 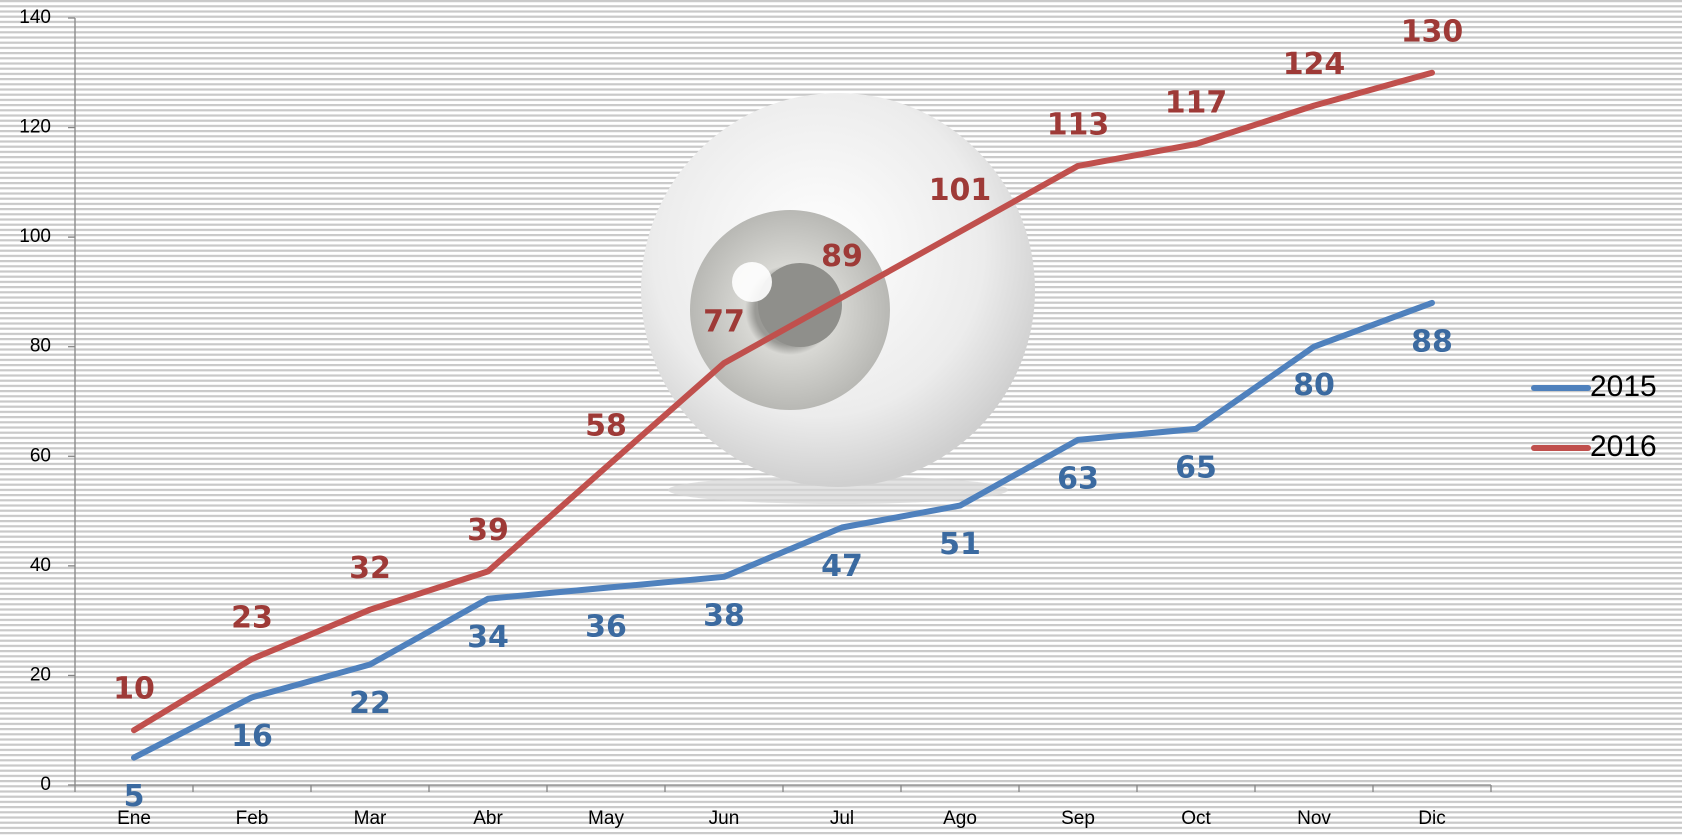 What do you see at coordinates (1078, 818) in the screenshot?
I see `x-tick-label: Sep` at bounding box center [1078, 818].